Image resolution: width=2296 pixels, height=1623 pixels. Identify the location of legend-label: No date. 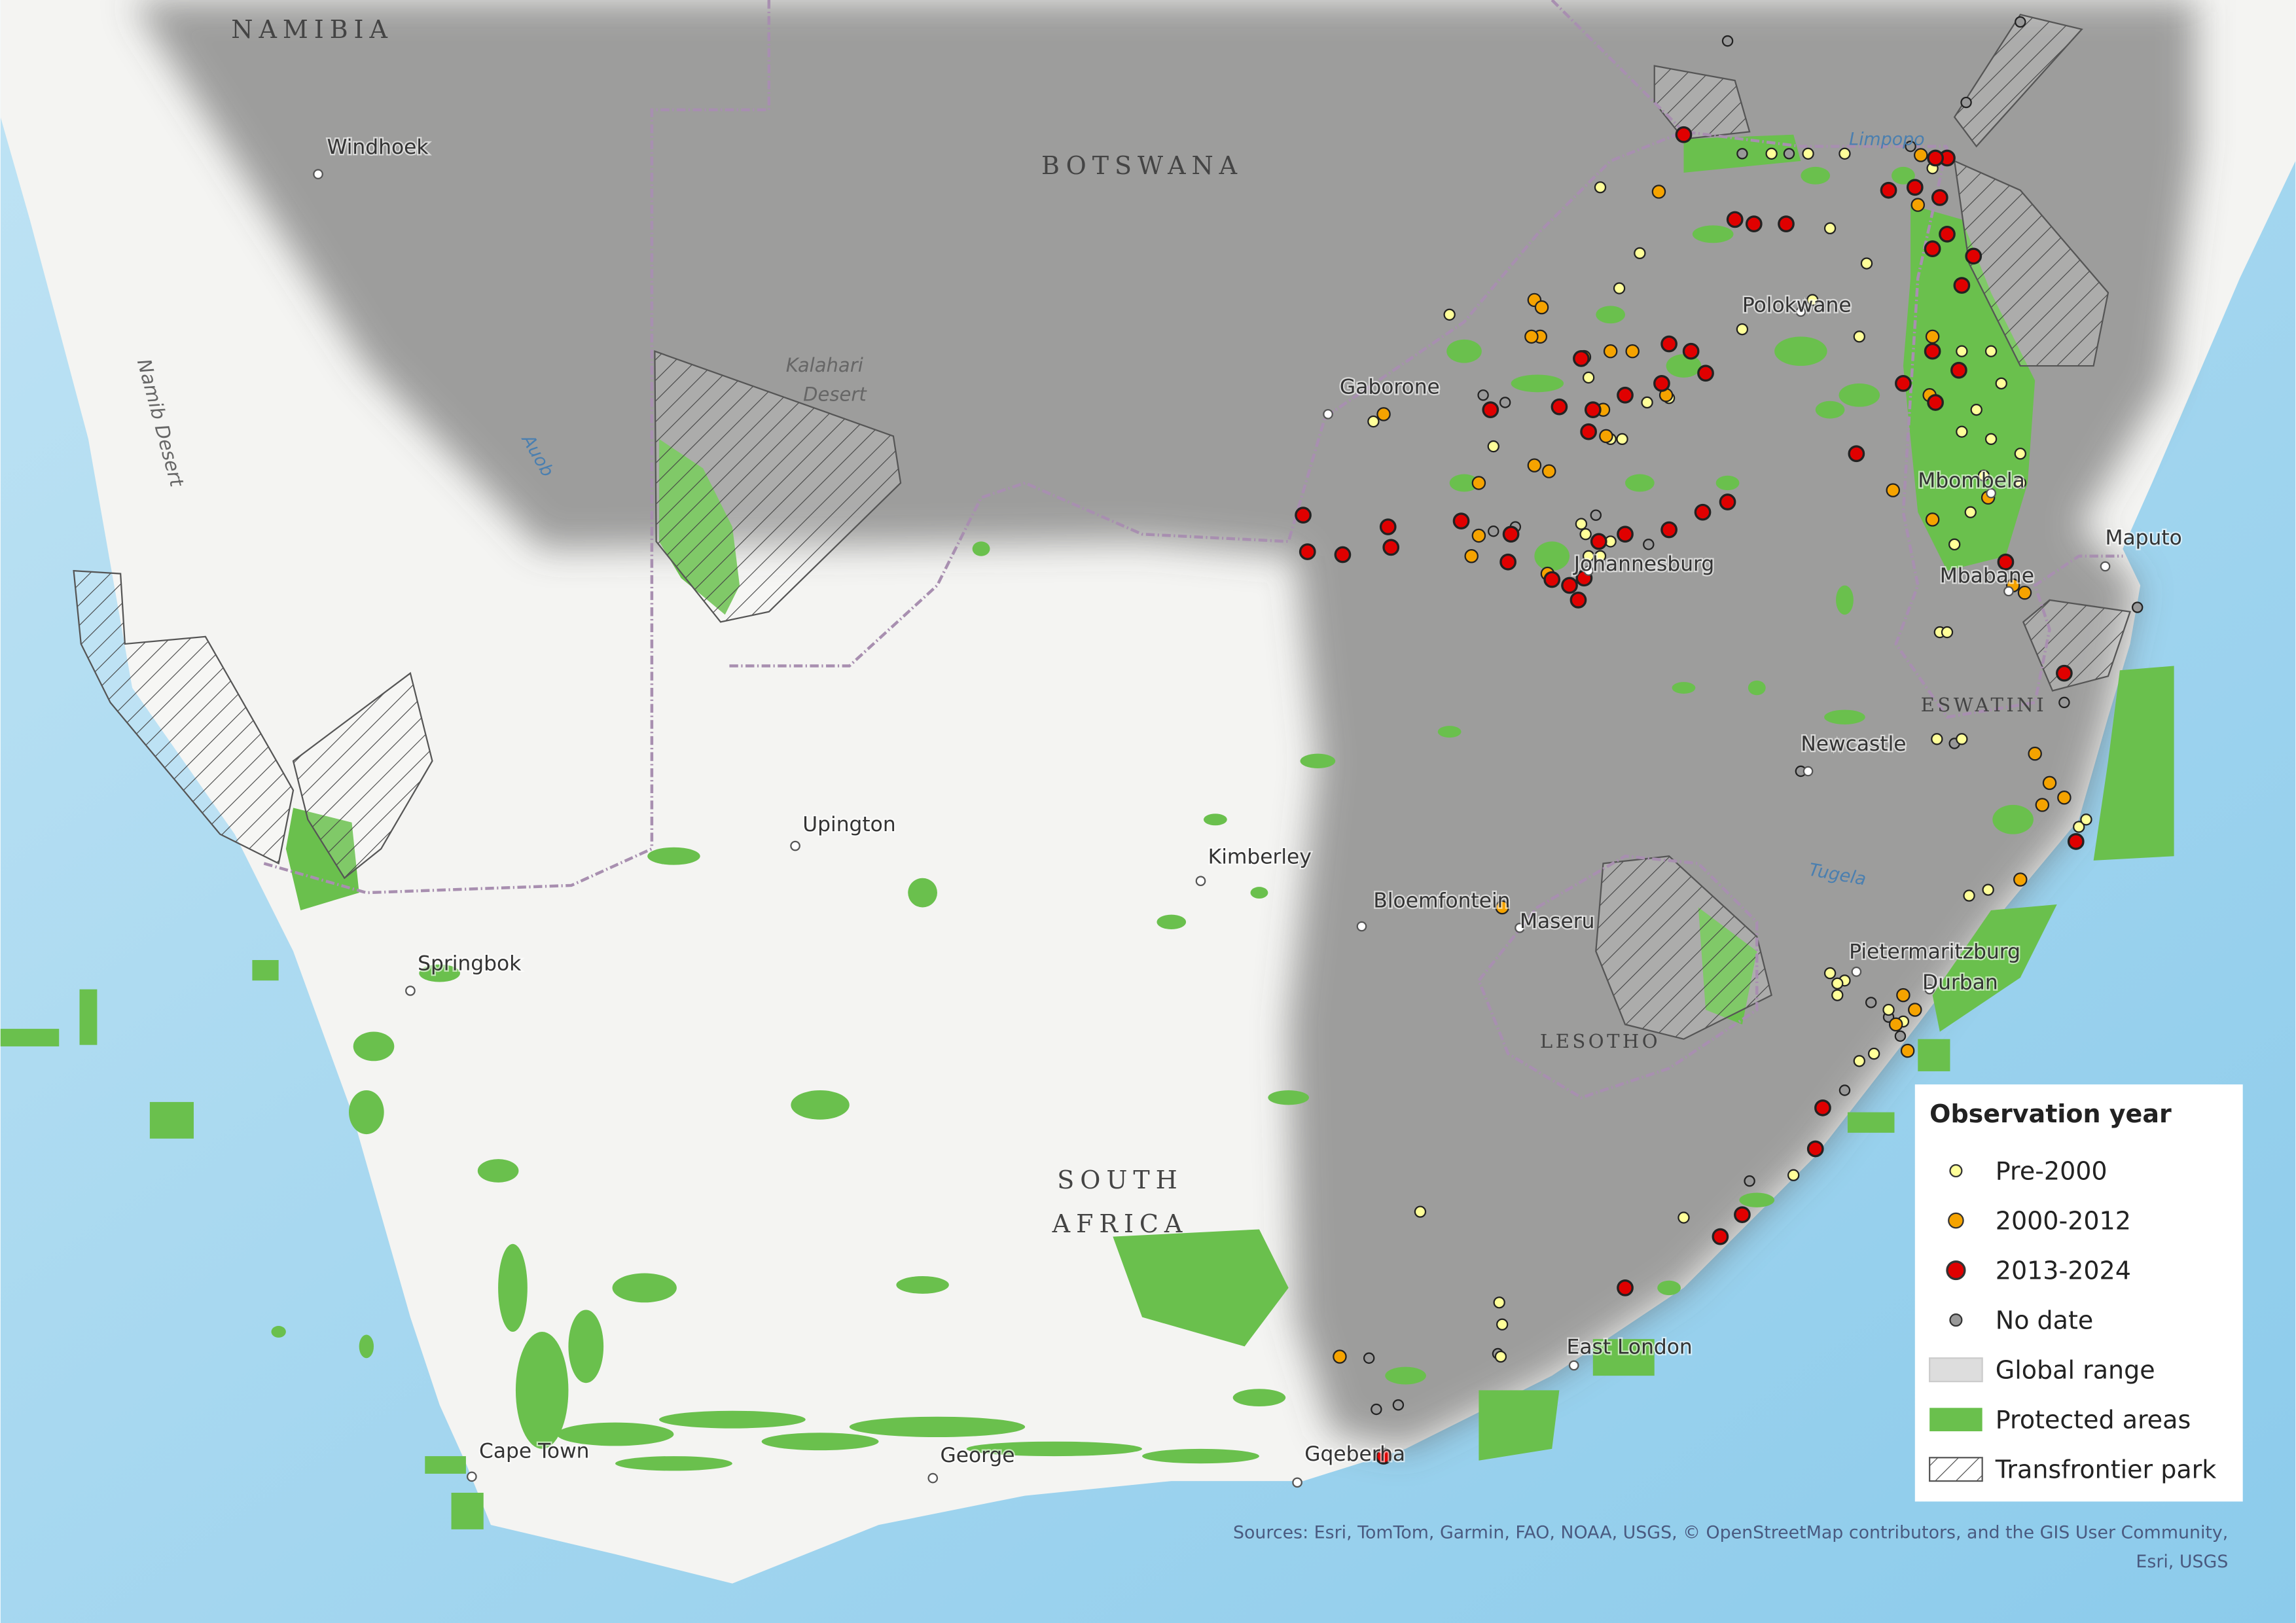
(2044, 1320).